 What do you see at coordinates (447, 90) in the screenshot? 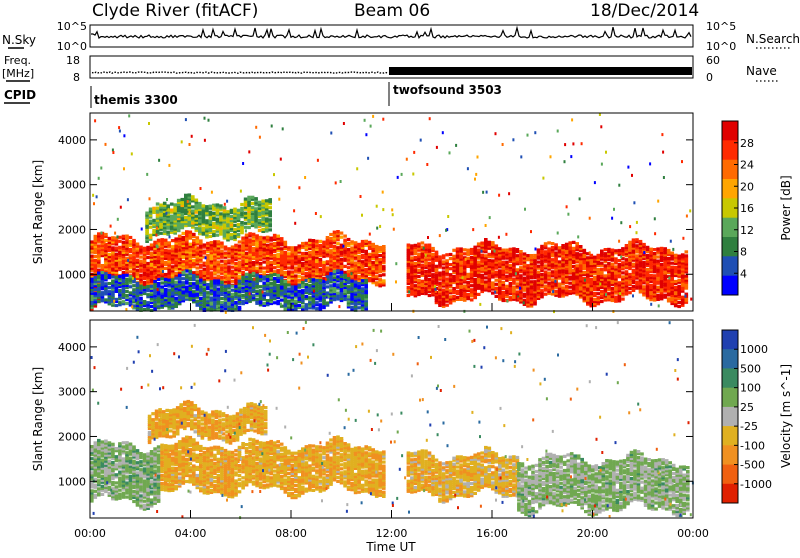
I see `cpid-segment-twofsound: twofsound 3503` at bounding box center [447, 90].